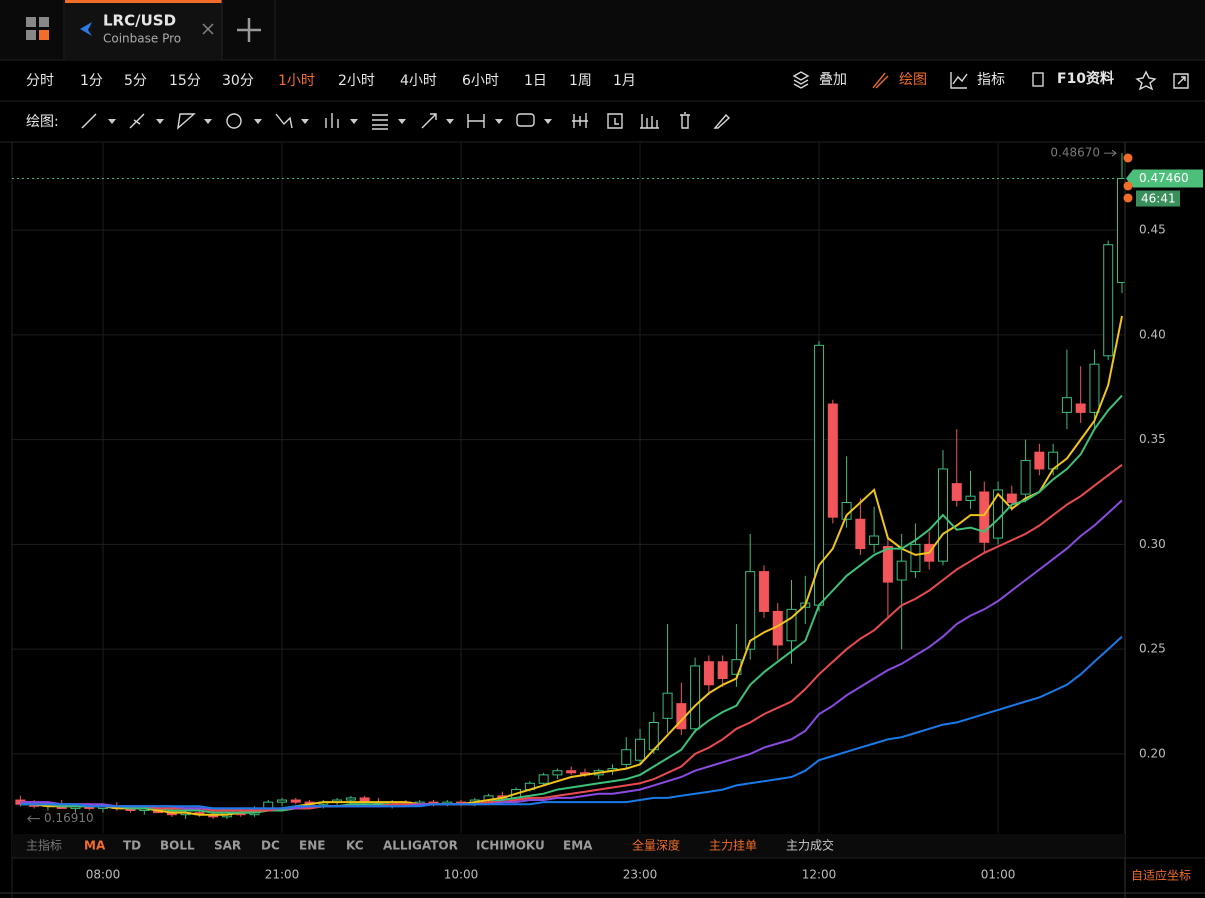  What do you see at coordinates (551, 875) in the screenshot?
I see `time-axis: 08:00 21:00 10:00 23:00 12:00 01:00` at bounding box center [551, 875].